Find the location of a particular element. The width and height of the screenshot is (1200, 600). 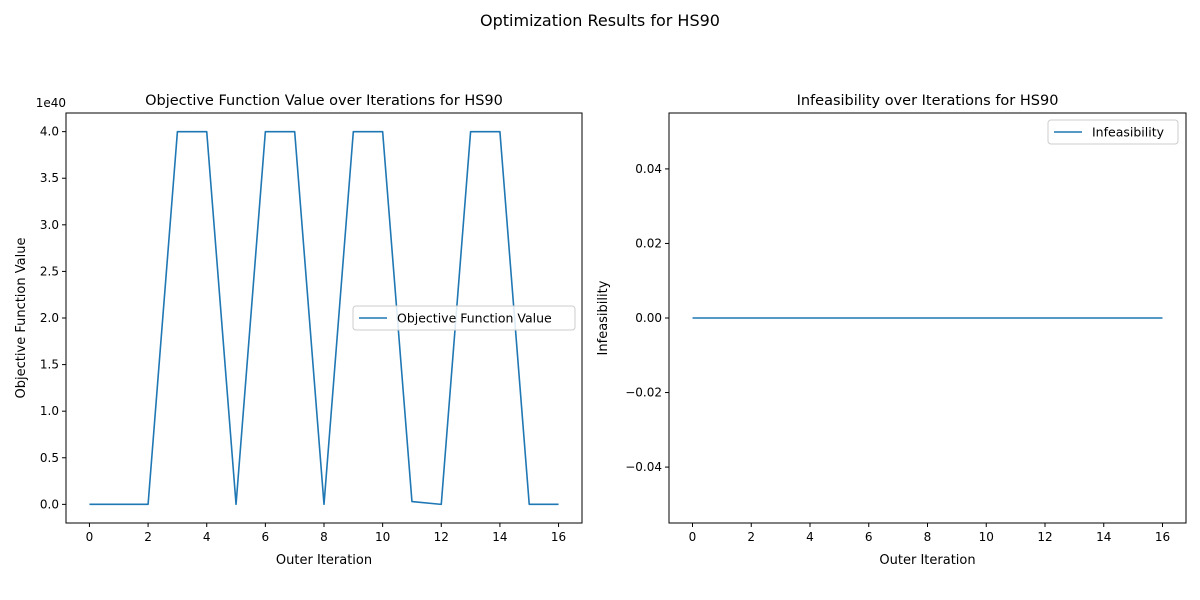

chart-title: Infeasibility over Iterations for HS90 is located at coordinates (928, 101).